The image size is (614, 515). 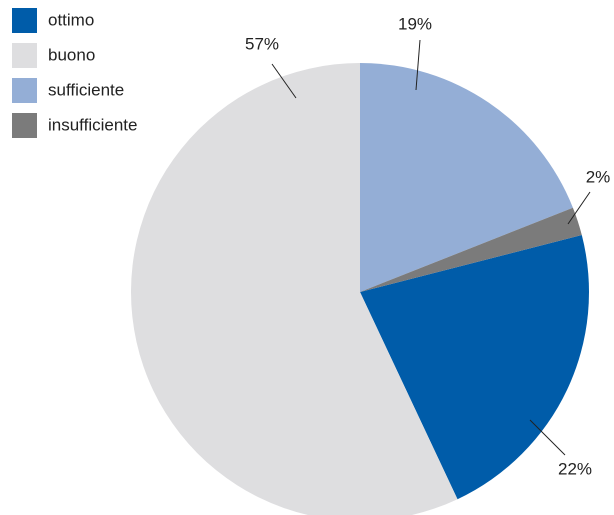 What do you see at coordinates (71, 54) in the screenshot?
I see `legend-label: buono` at bounding box center [71, 54].